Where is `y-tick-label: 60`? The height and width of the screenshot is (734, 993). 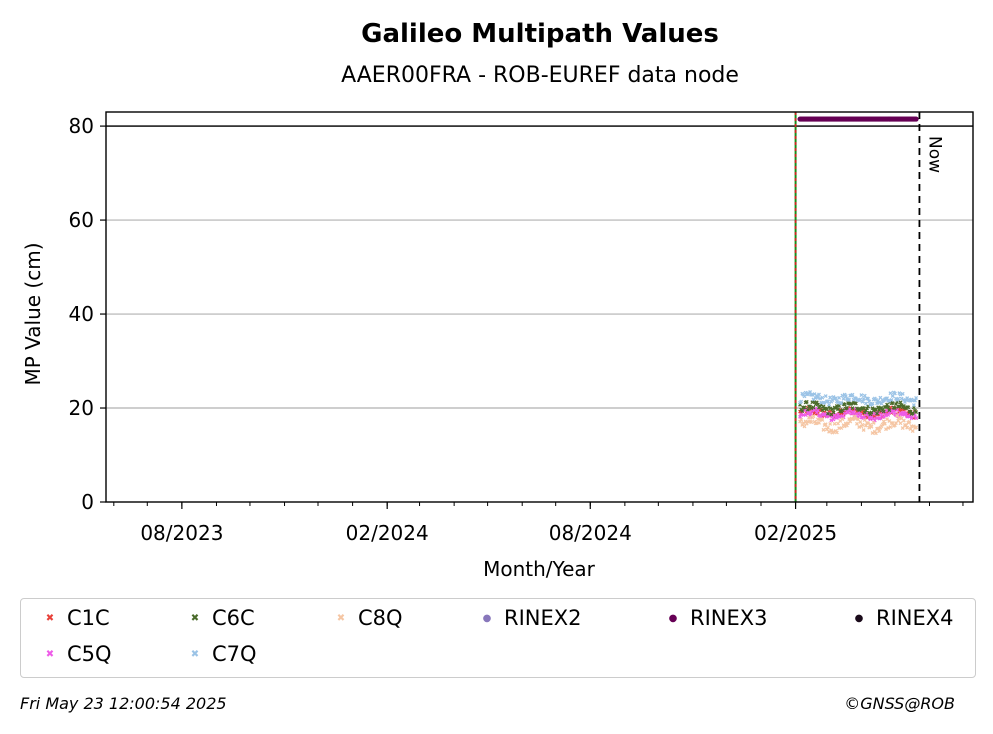
y-tick-label: 60 is located at coordinates (81, 220).